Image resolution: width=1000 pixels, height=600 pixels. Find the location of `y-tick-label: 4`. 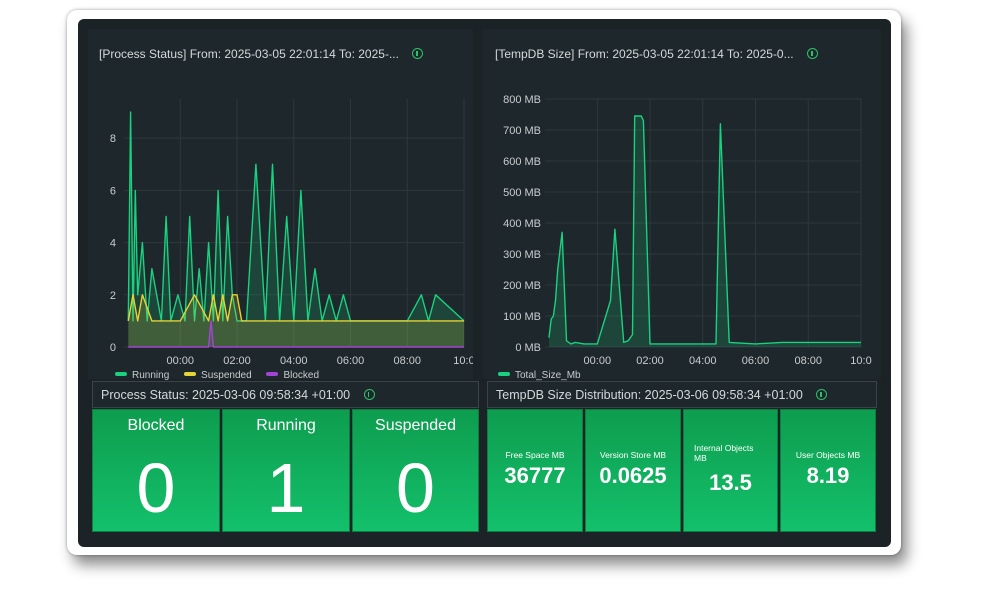

y-tick-label: 4 is located at coordinates (113, 244).